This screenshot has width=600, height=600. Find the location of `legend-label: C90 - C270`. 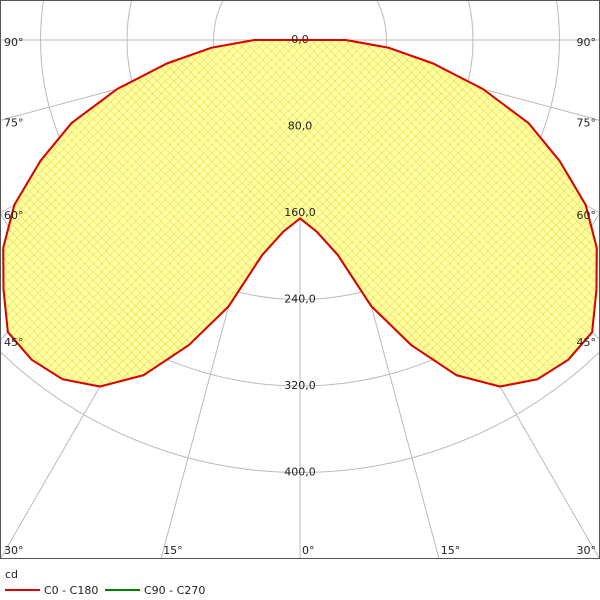

legend-label: C90 - C270 is located at coordinates (174, 590).